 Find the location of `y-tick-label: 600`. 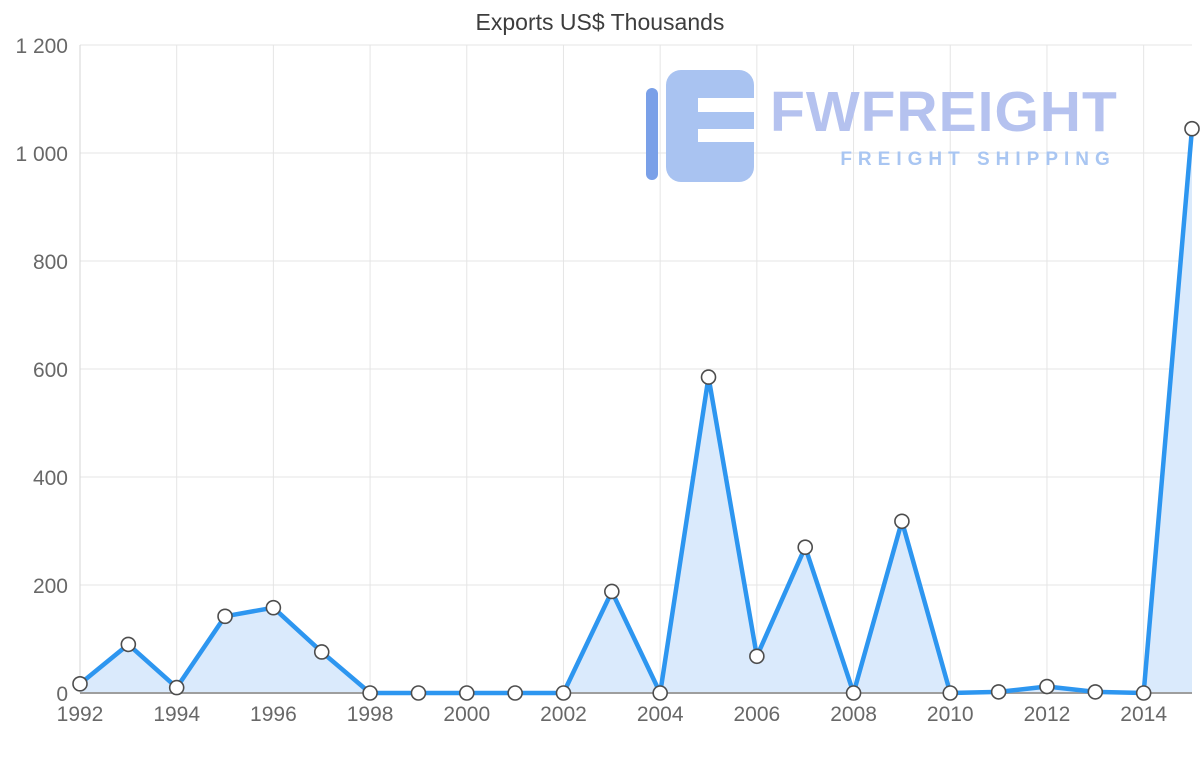

y-tick-label: 600 is located at coordinates (50, 370).